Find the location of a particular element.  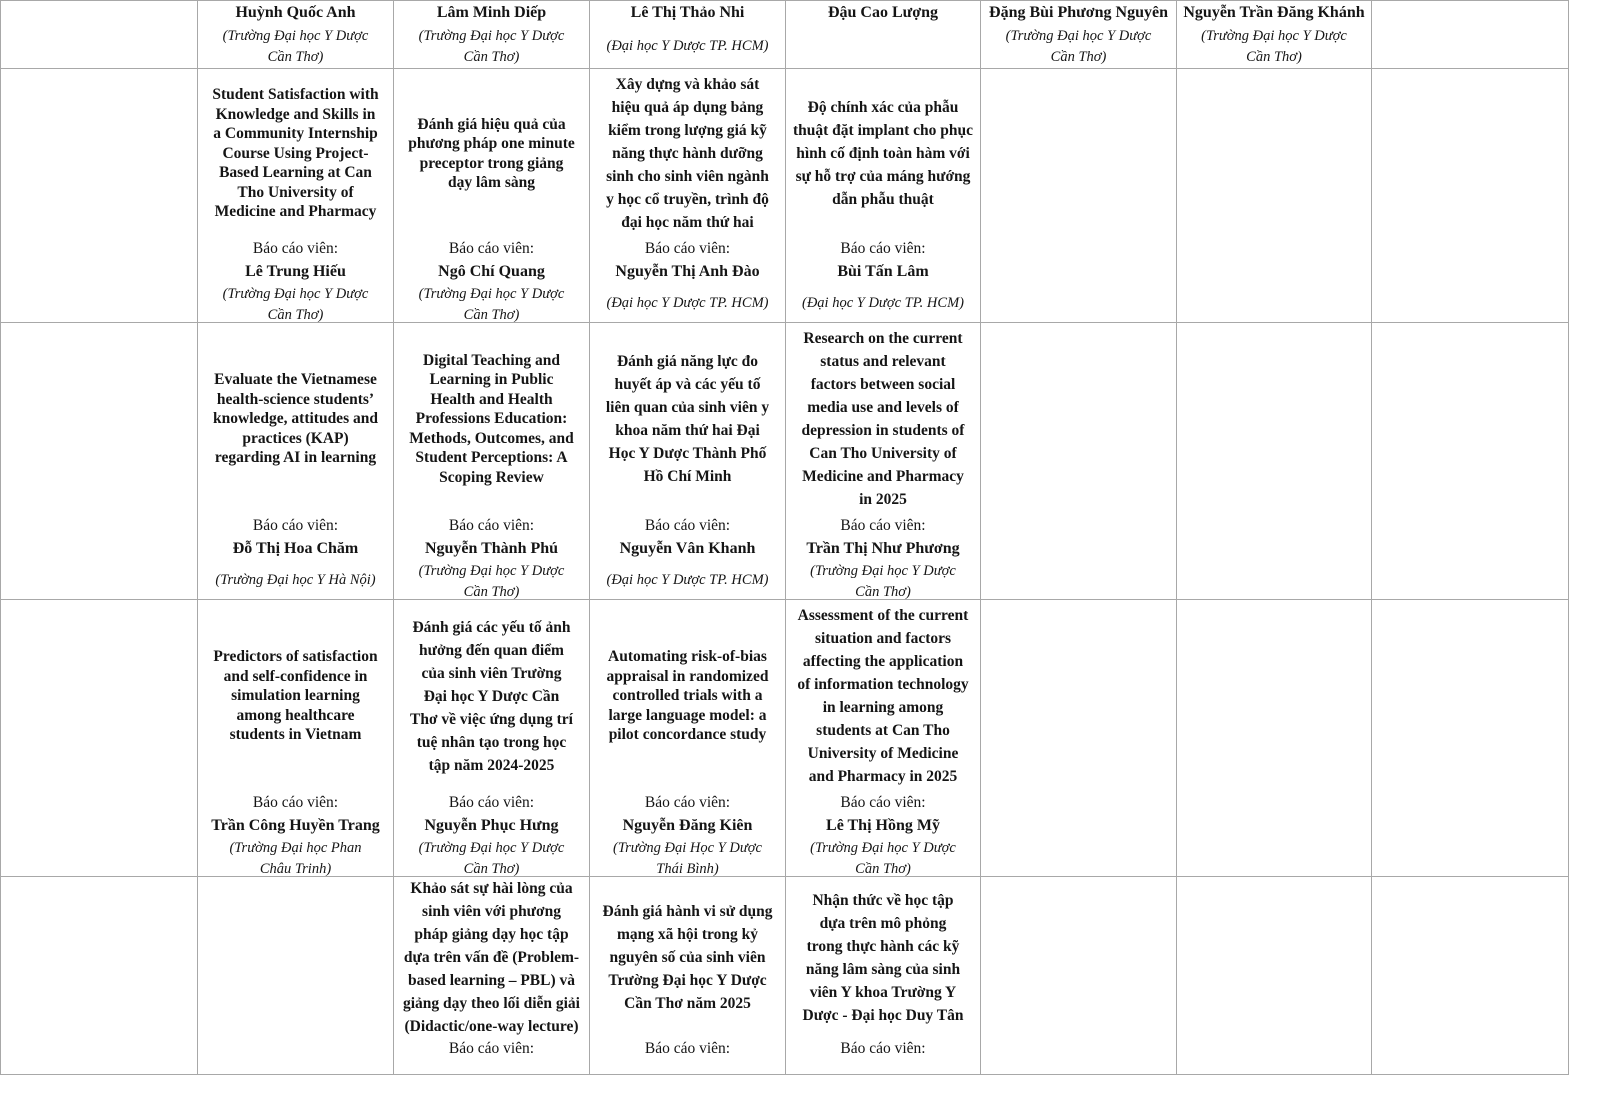

chair-name: Lâm Minh Diếp is located at coordinates (491, 12).